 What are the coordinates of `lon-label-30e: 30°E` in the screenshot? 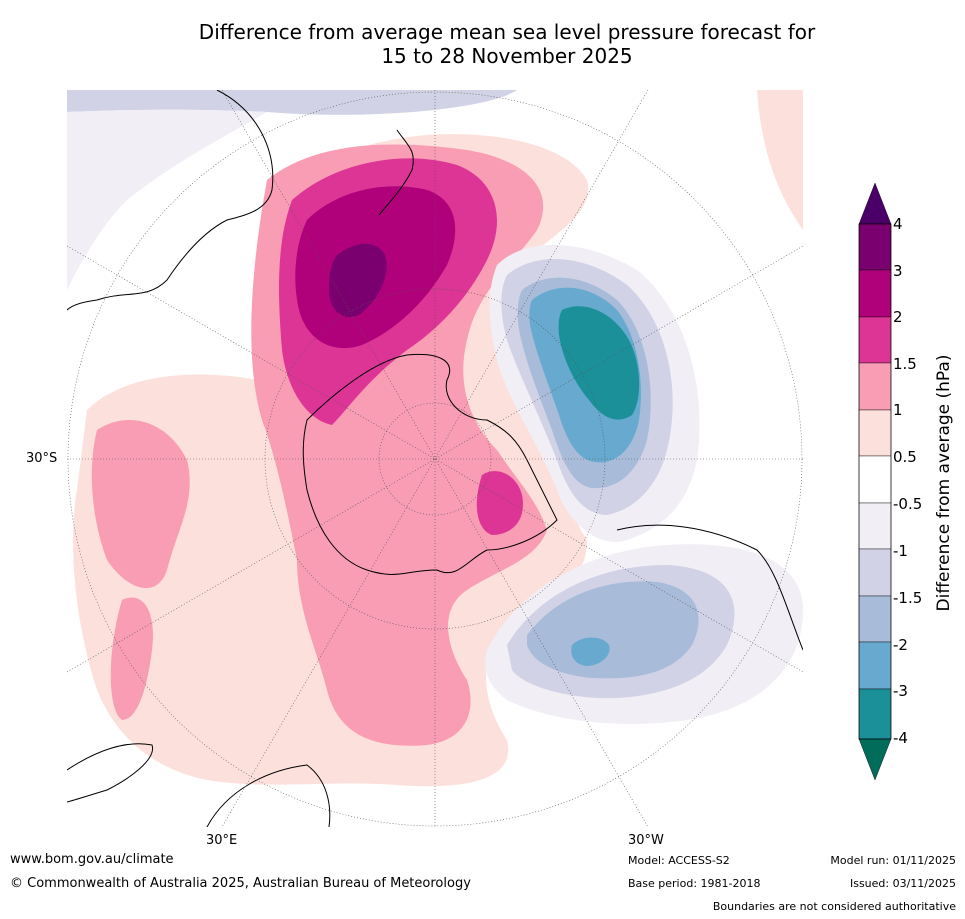 It's located at (222, 840).